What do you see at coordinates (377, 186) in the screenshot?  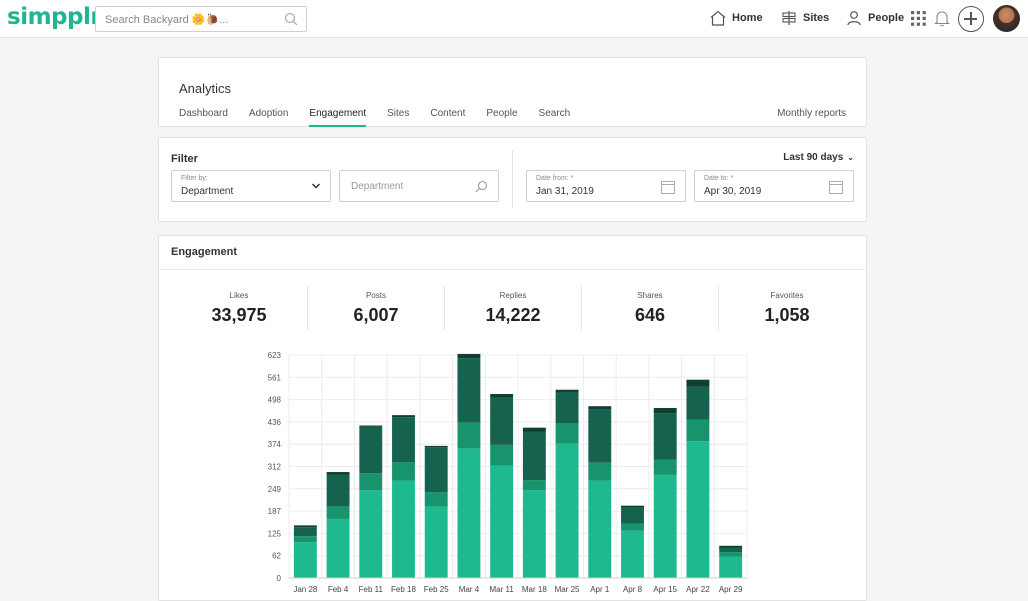 I see `department-placeholder: Department` at bounding box center [377, 186].